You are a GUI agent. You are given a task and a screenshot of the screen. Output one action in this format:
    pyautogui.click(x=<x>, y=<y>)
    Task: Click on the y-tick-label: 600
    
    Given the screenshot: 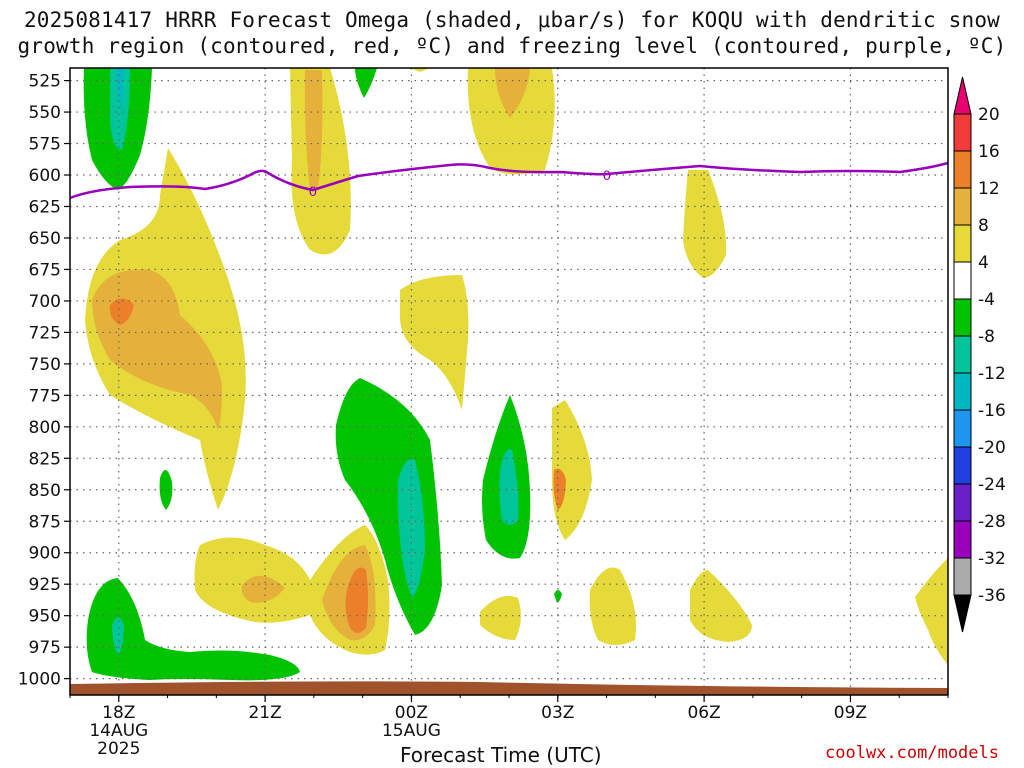 What is the action you would take?
    pyautogui.click(x=45, y=176)
    